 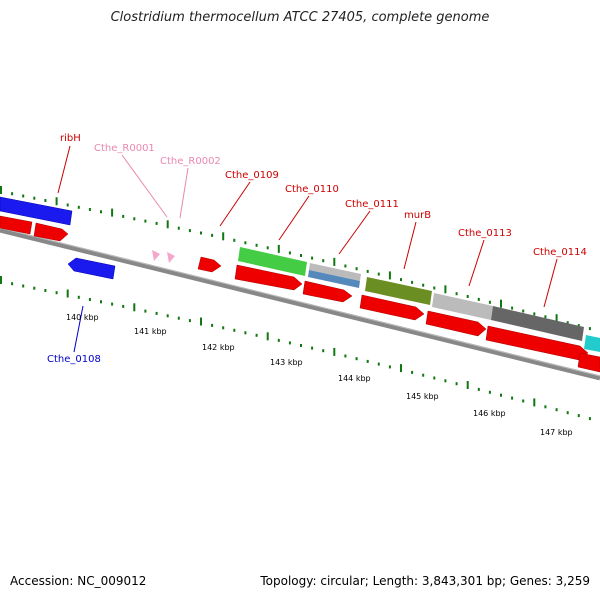 What do you see at coordinates (156, 255) in the screenshot?
I see `rna-feature-r0001` at bounding box center [156, 255].